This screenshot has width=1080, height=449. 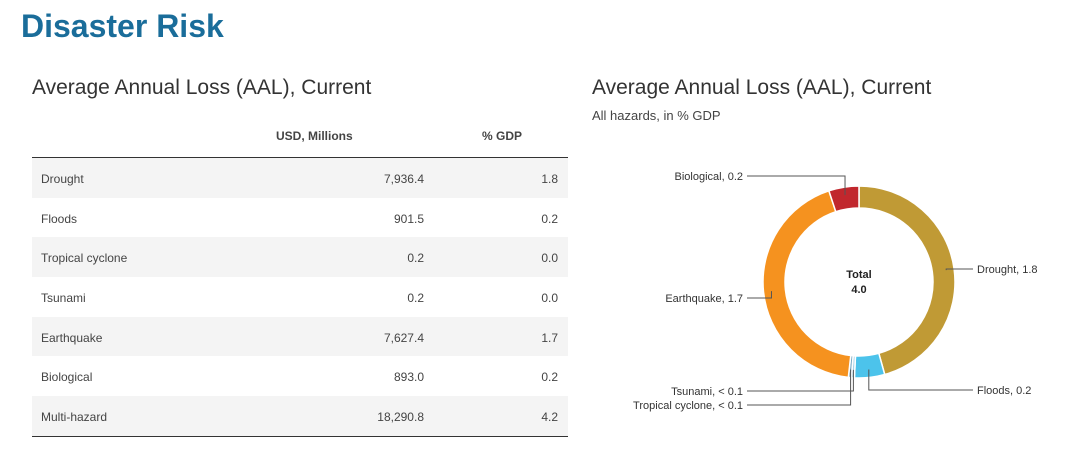 What do you see at coordinates (549, 179) in the screenshot?
I see `cell-gdp: 1.8` at bounding box center [549, 179].